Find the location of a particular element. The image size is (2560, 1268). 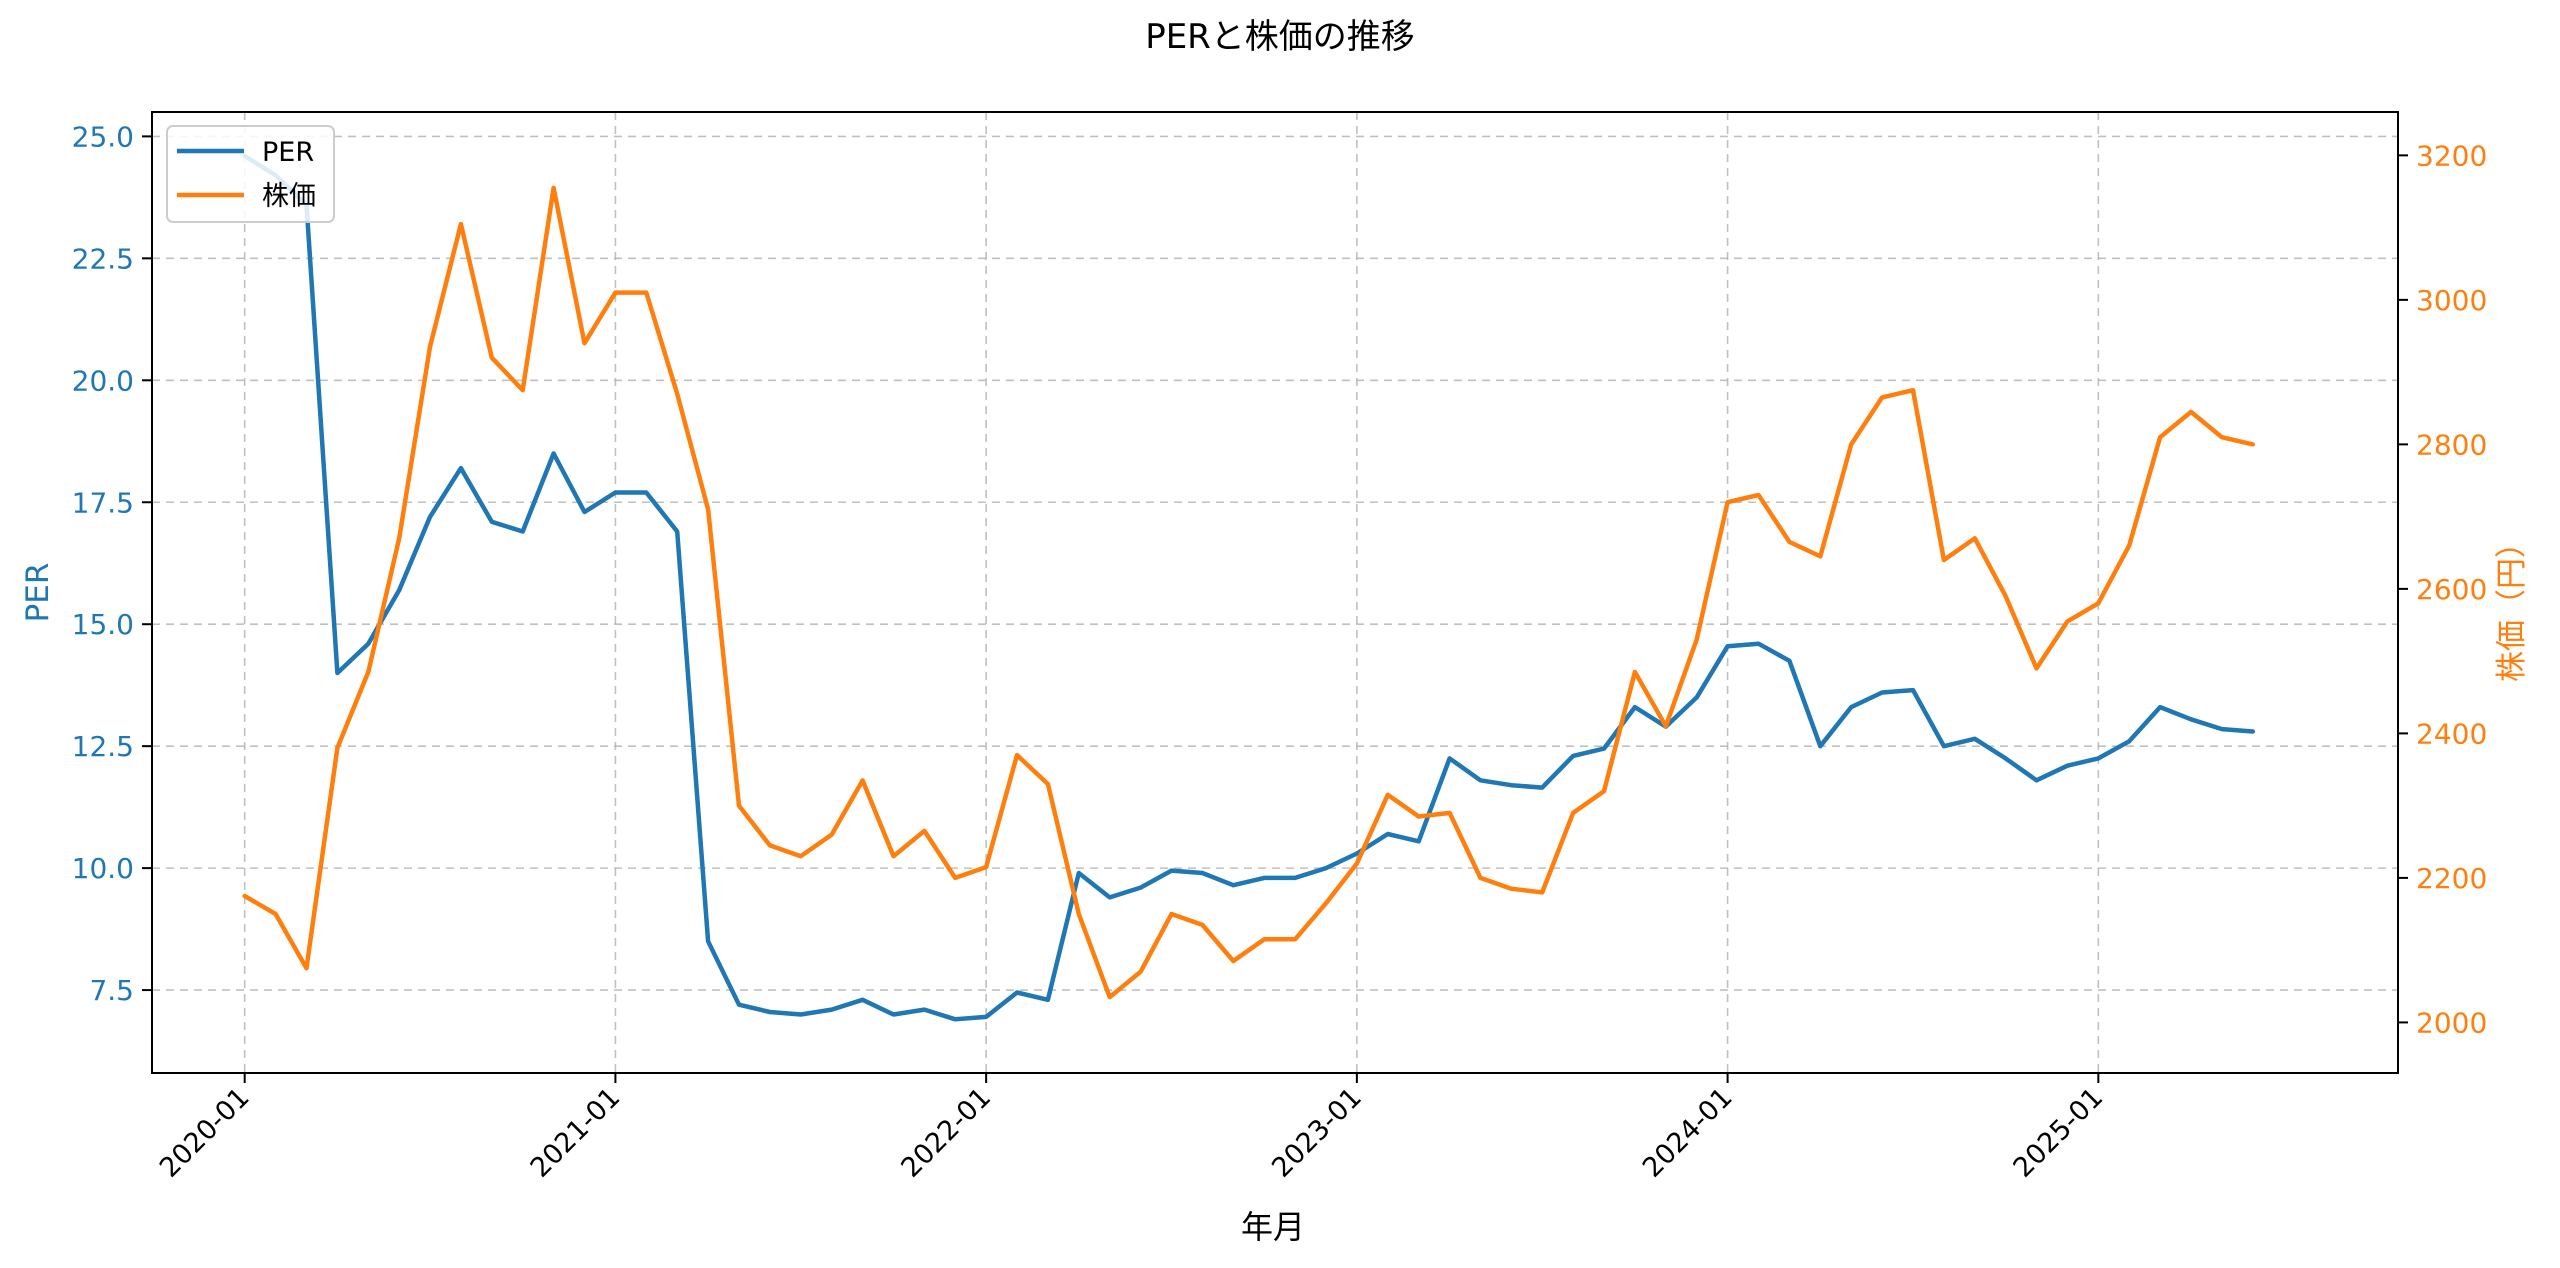

y-right-tick-label: 2200 is located at coordinates (2451, 878).